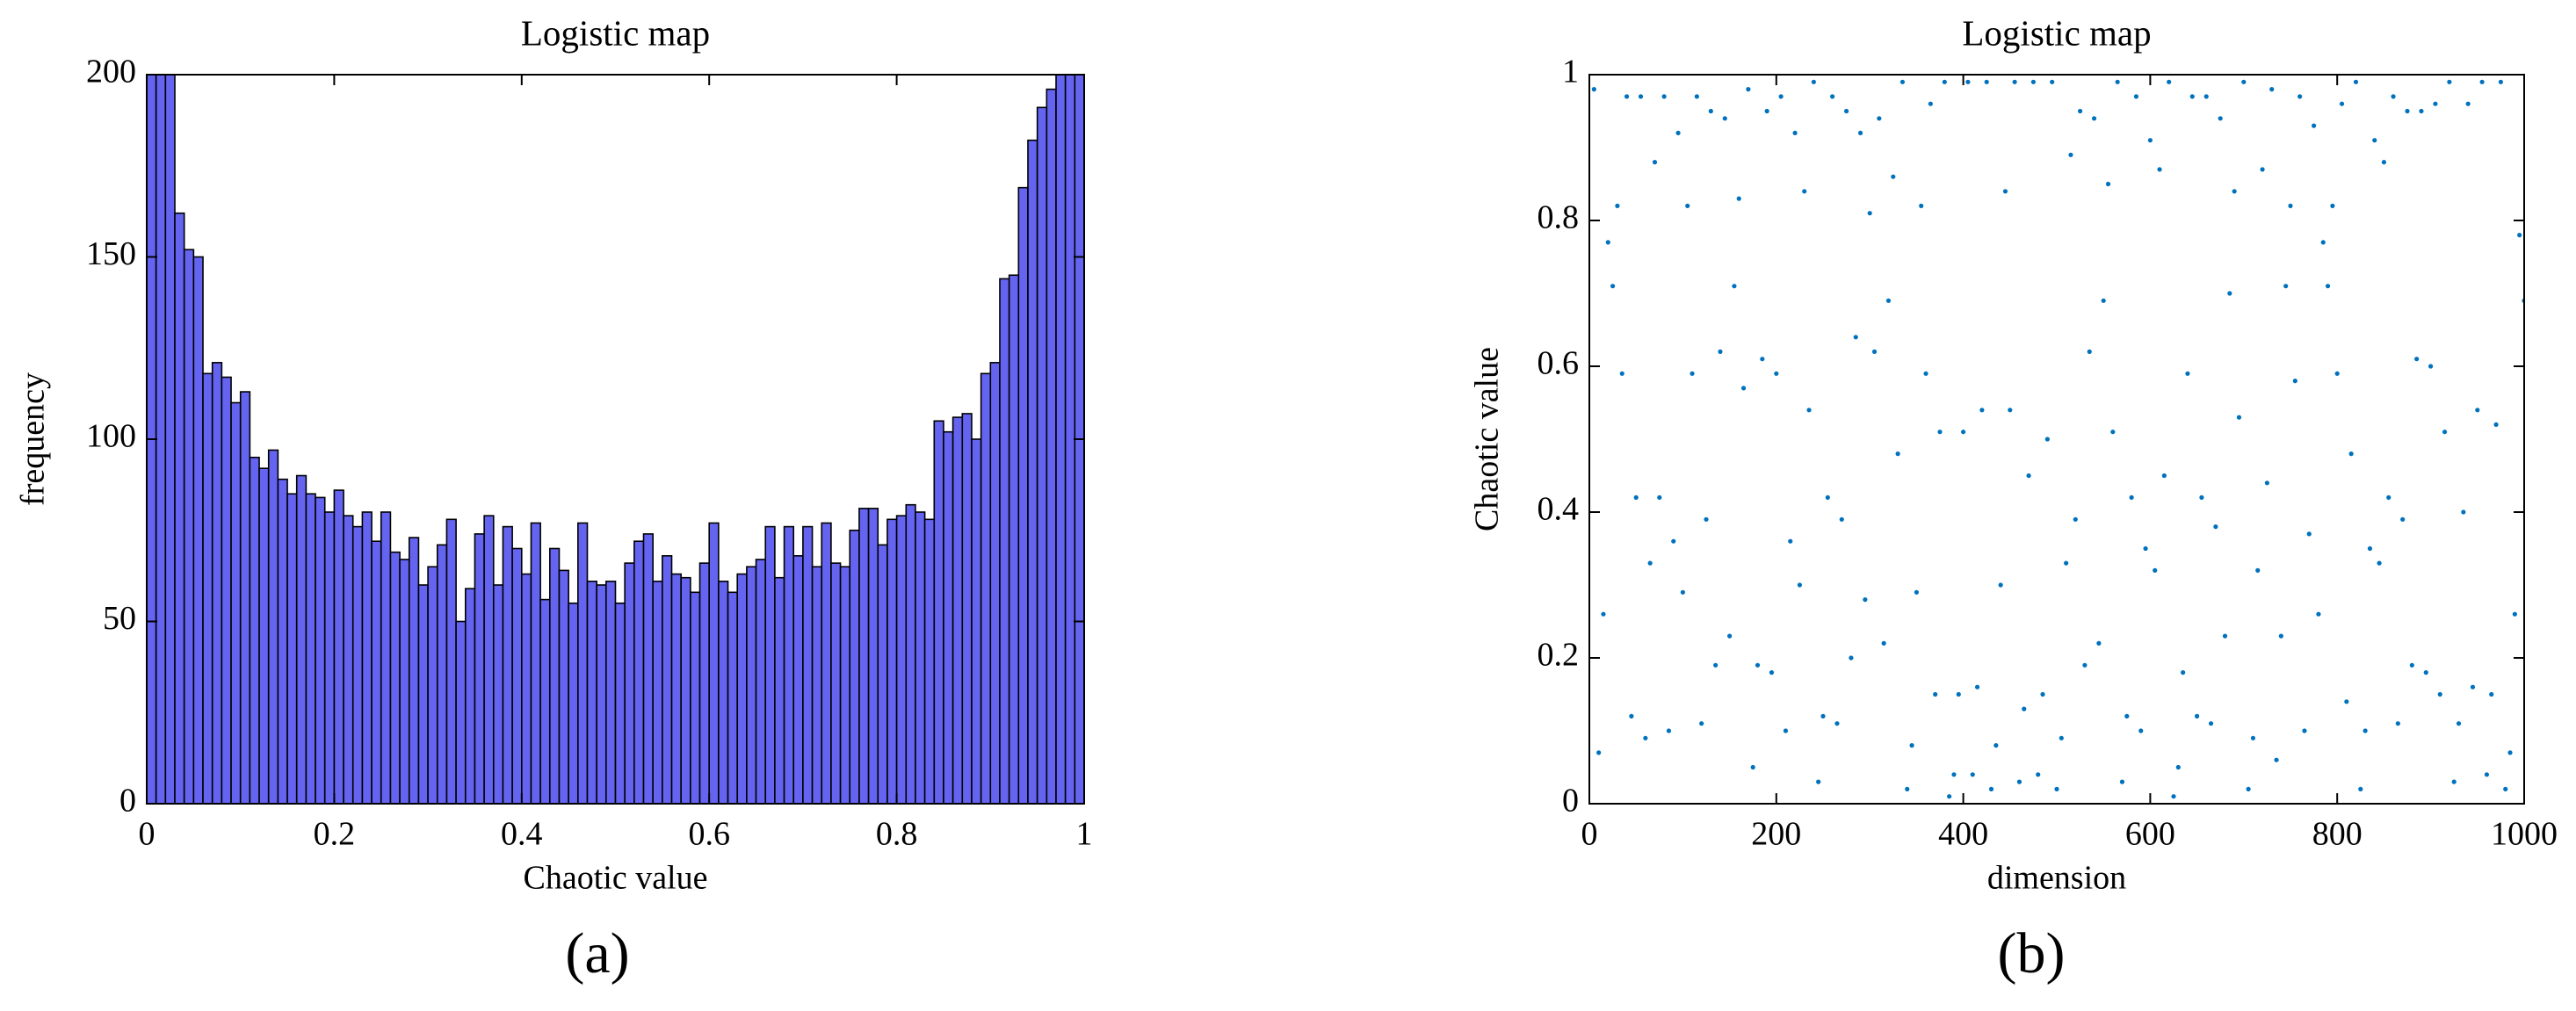 This screenshot has width=2576, height=1011. Describe the element at coordinates (1570, 801) in the screenshot. I see `y-tick-label: 0` at that location.